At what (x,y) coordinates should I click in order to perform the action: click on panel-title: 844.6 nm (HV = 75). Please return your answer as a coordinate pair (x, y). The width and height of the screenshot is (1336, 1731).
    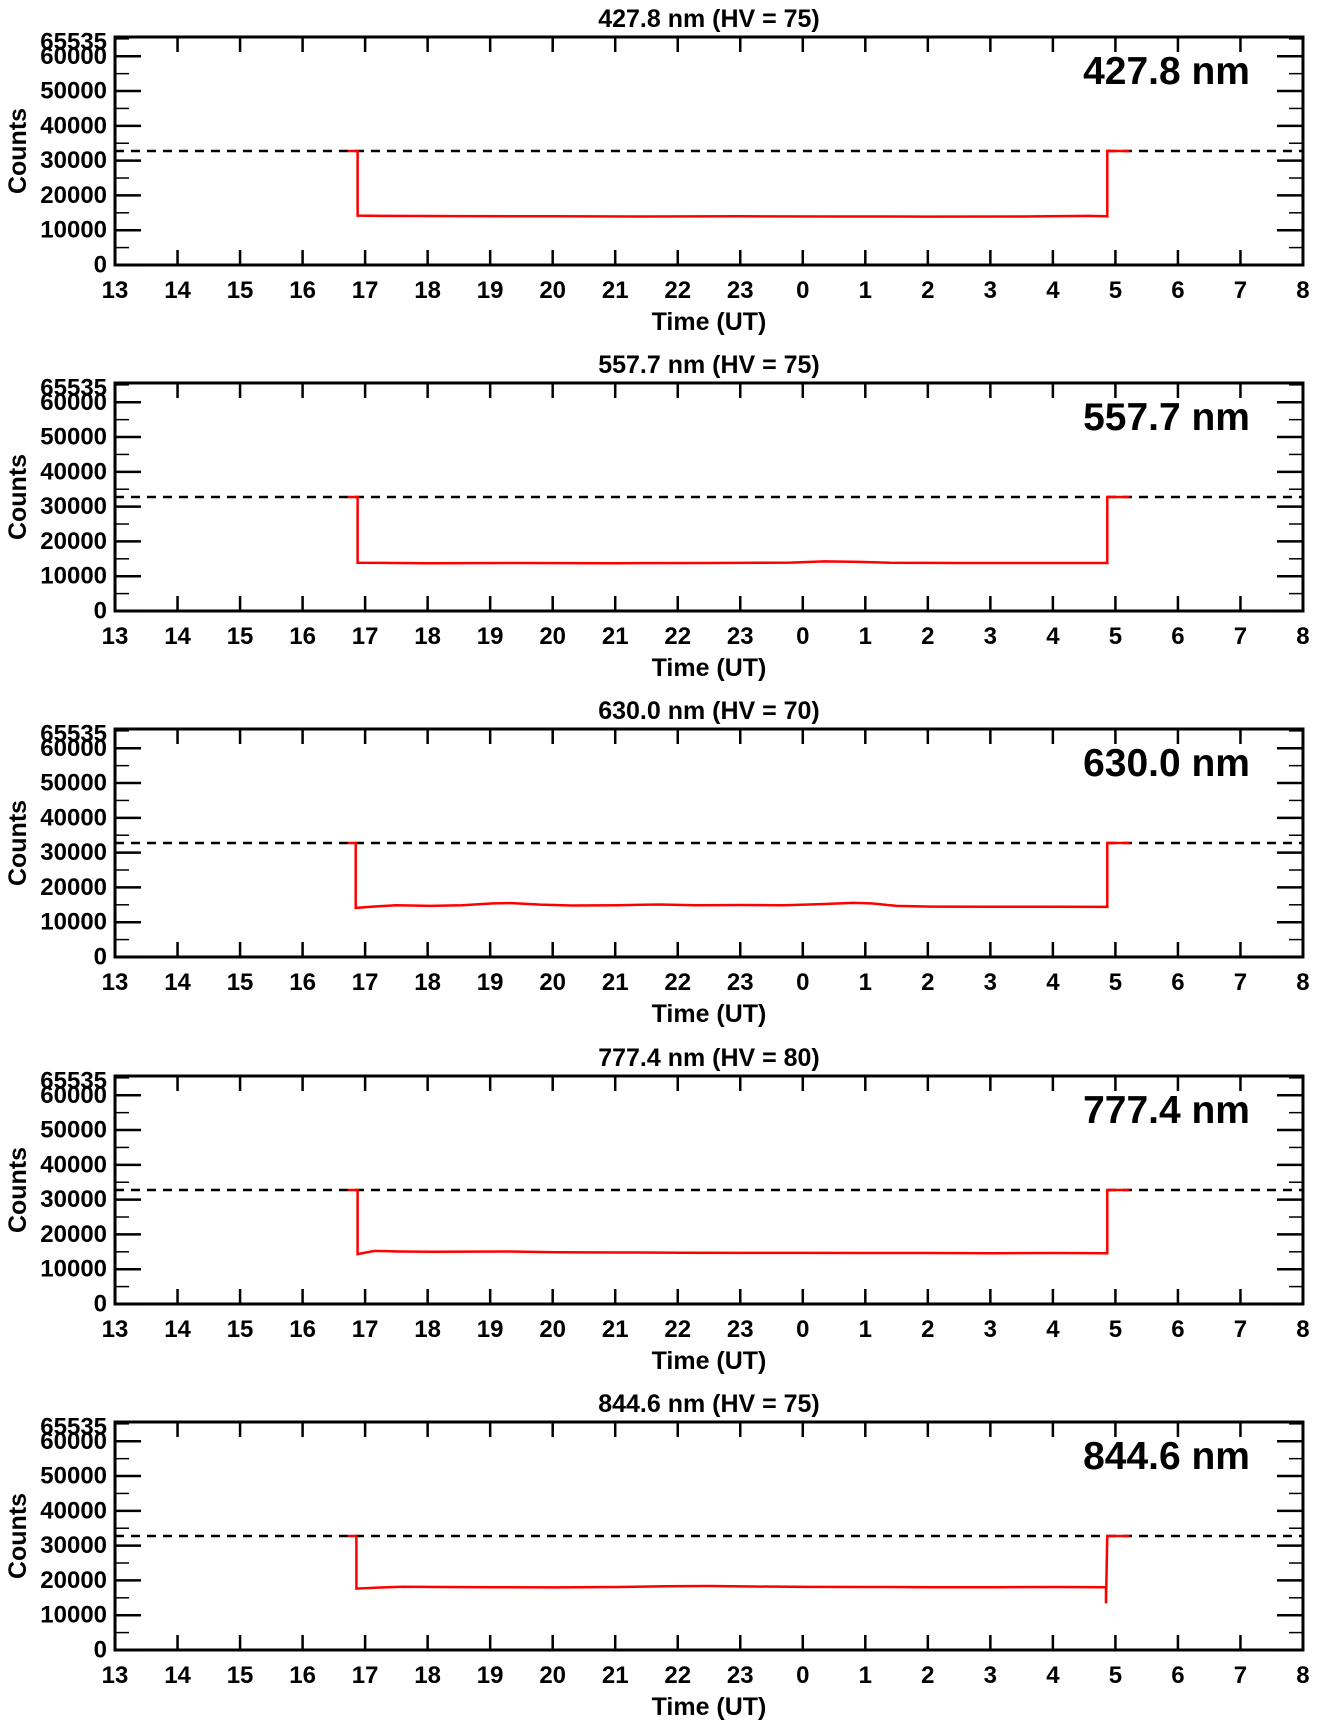
    Looking at the image, I should click on (709, 1404).